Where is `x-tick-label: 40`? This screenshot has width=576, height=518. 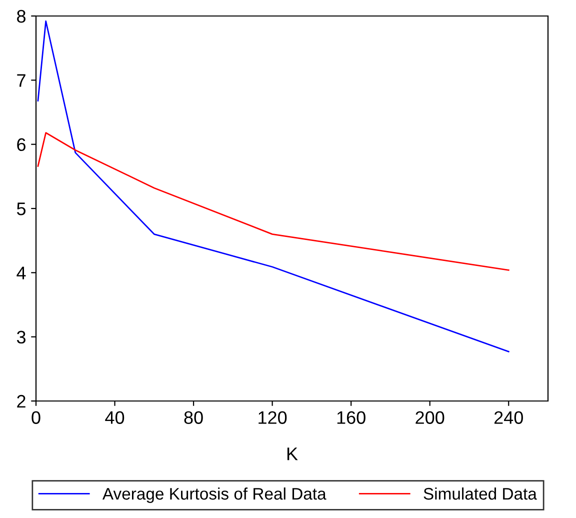 x-tick-label: 40 is located at coordinates (114, 417).